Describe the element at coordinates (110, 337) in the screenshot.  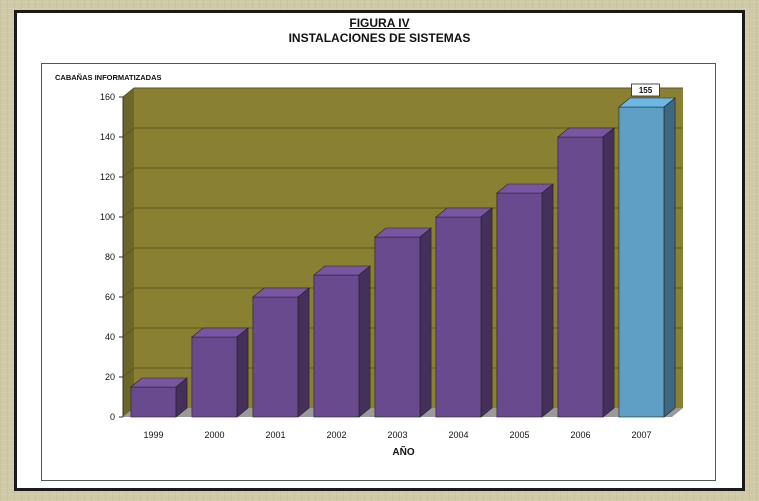
I see `y-tick-label: 40` at that location.